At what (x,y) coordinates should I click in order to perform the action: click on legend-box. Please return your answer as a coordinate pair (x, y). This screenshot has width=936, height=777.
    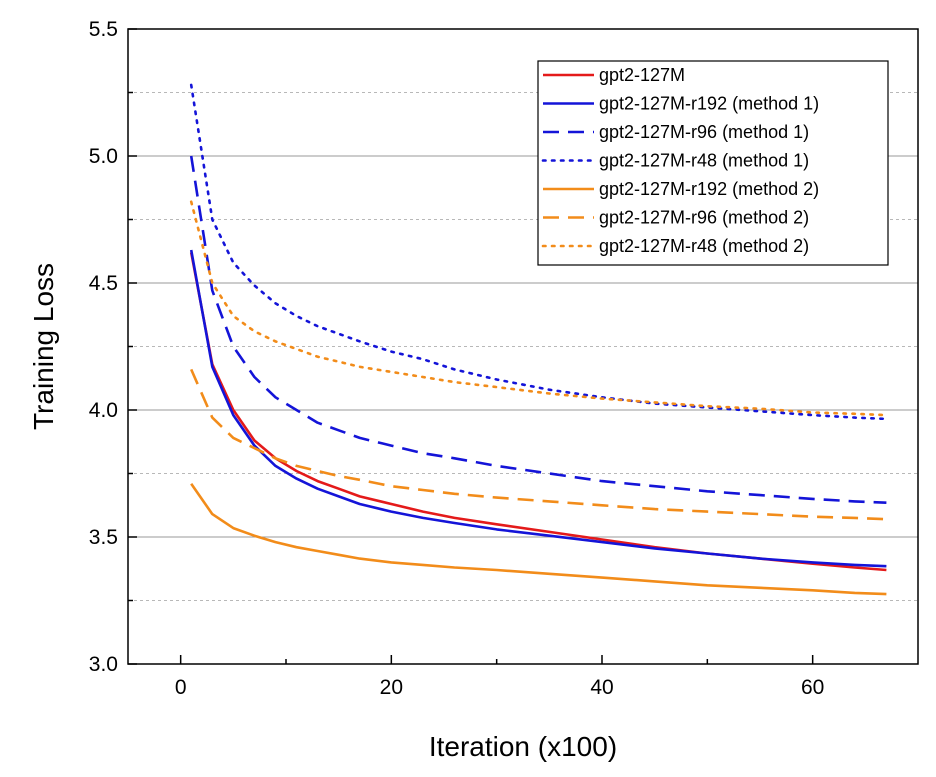
    Looking at the image, I should click on (713, 163).